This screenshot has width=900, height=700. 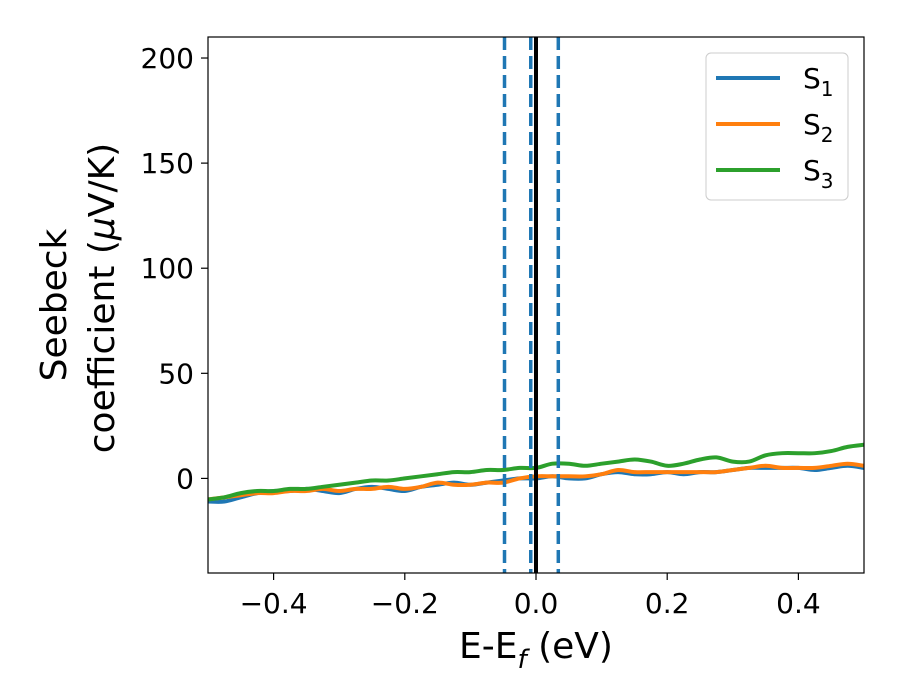 What do you see at coordinates (102, 229) in the screenshot?
I see `y-axis-label-mu: μ` at bounding box center [102, 229].